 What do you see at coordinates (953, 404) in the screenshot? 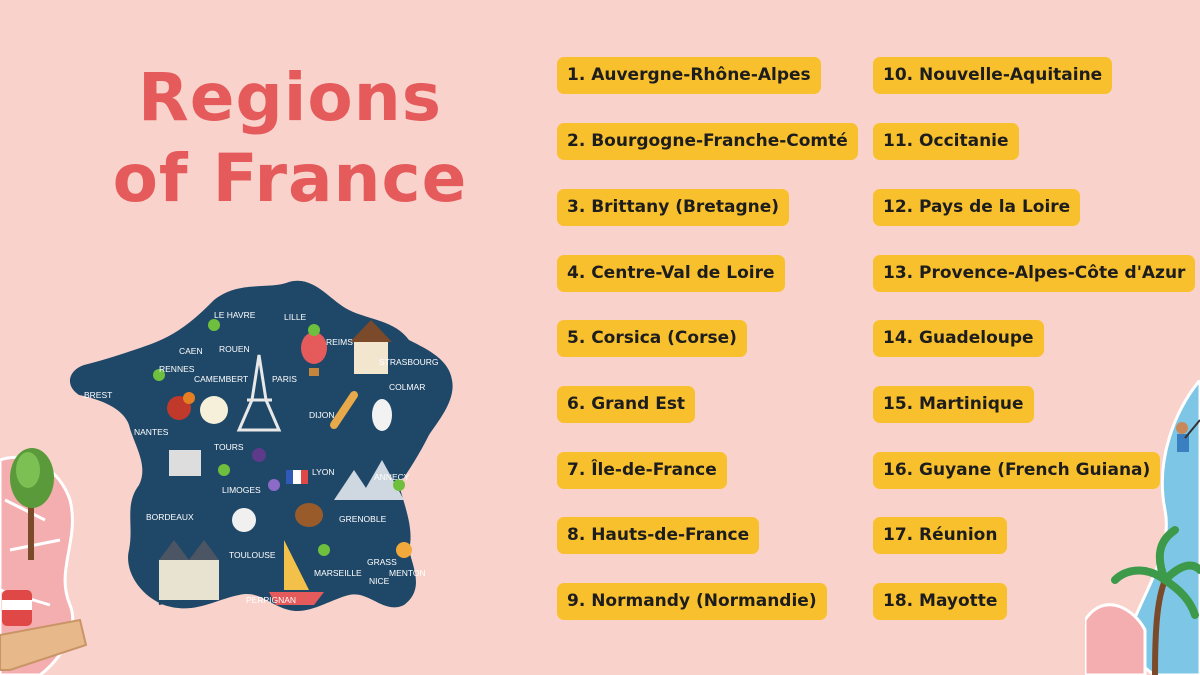
I see `region-pill: 15. Martinique` at bounding box center [953, 404].